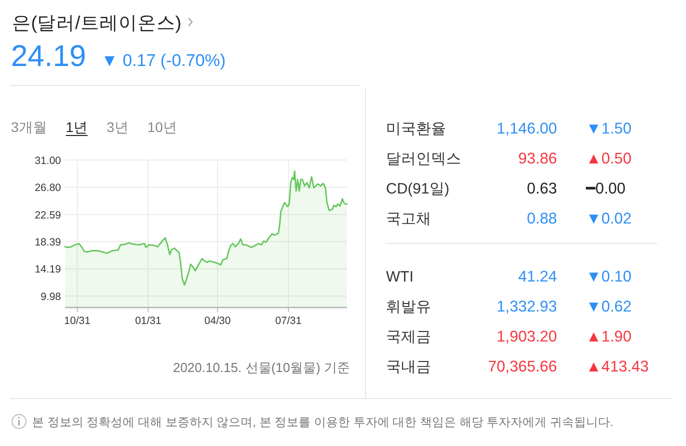 Image resolution: width=686 pixels, height=446 pixels. I want to click on text: 1년, so click(77, 127).